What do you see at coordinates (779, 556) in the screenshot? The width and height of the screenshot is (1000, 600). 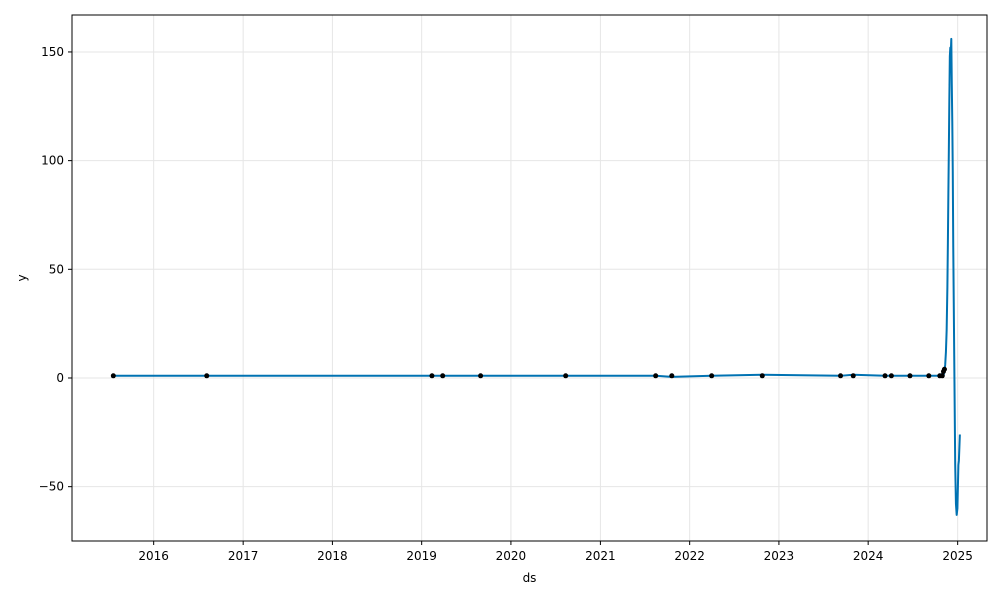 I see `x-tick-label: 2023` at bounding box center [779, 556].